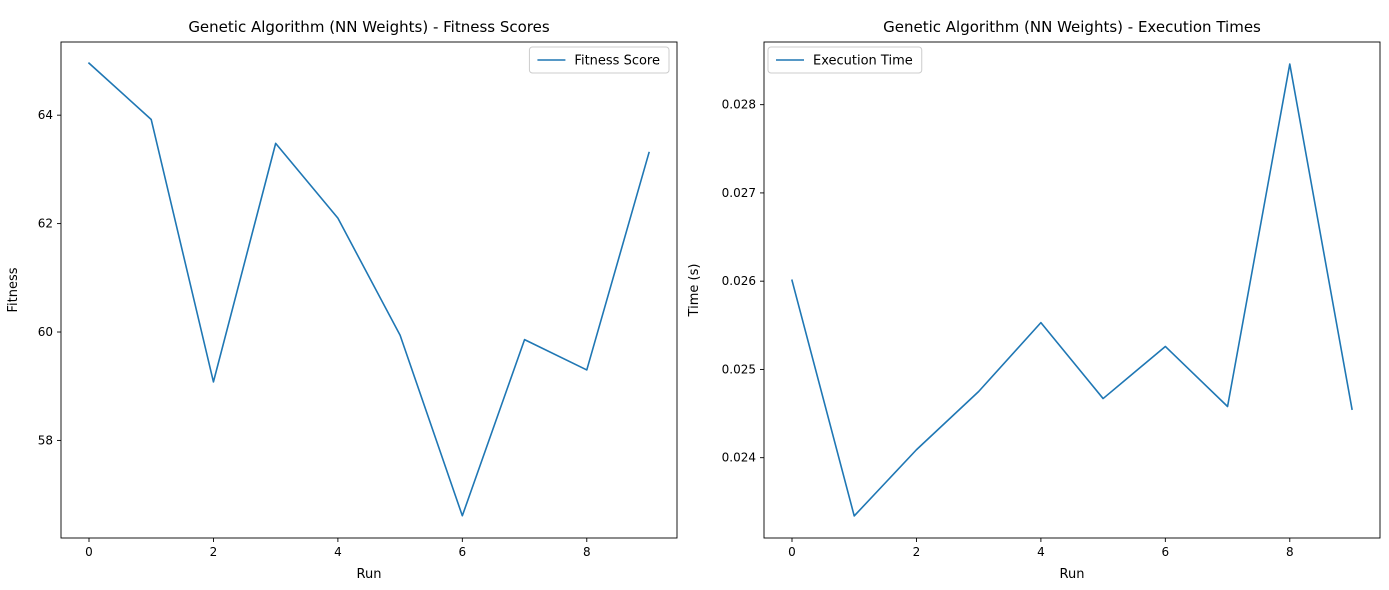  I want to click on fitness-x-tick-label: 6, so click(463, 552).